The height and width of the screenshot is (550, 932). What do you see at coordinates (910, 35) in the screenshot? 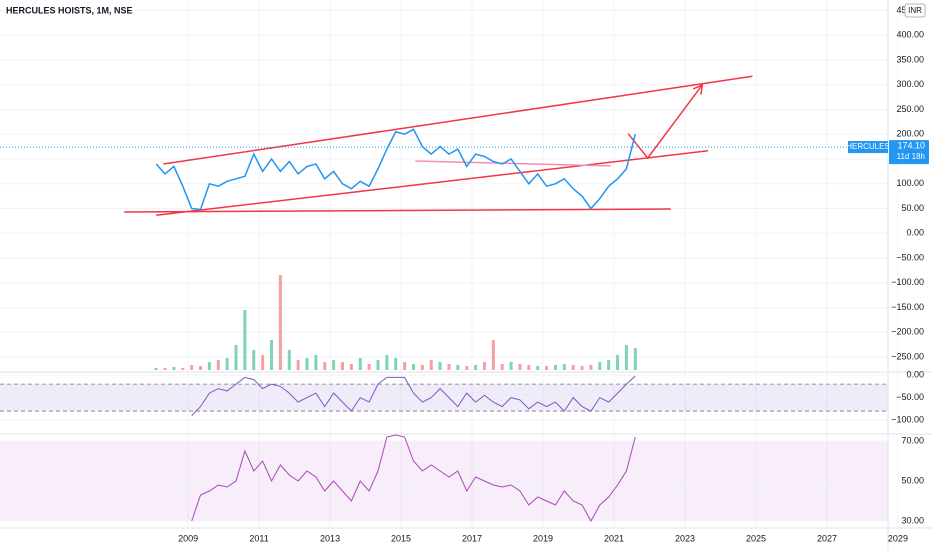
I see `y-tick-label: 400.00` at bounding box center [910, 35].